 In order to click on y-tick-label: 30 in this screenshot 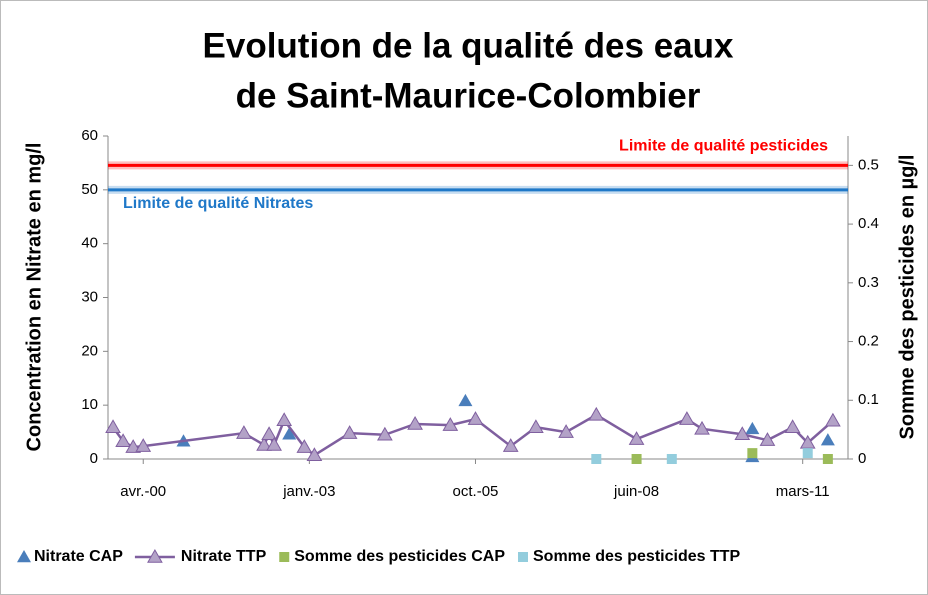, I will do `click(89, 296)`.